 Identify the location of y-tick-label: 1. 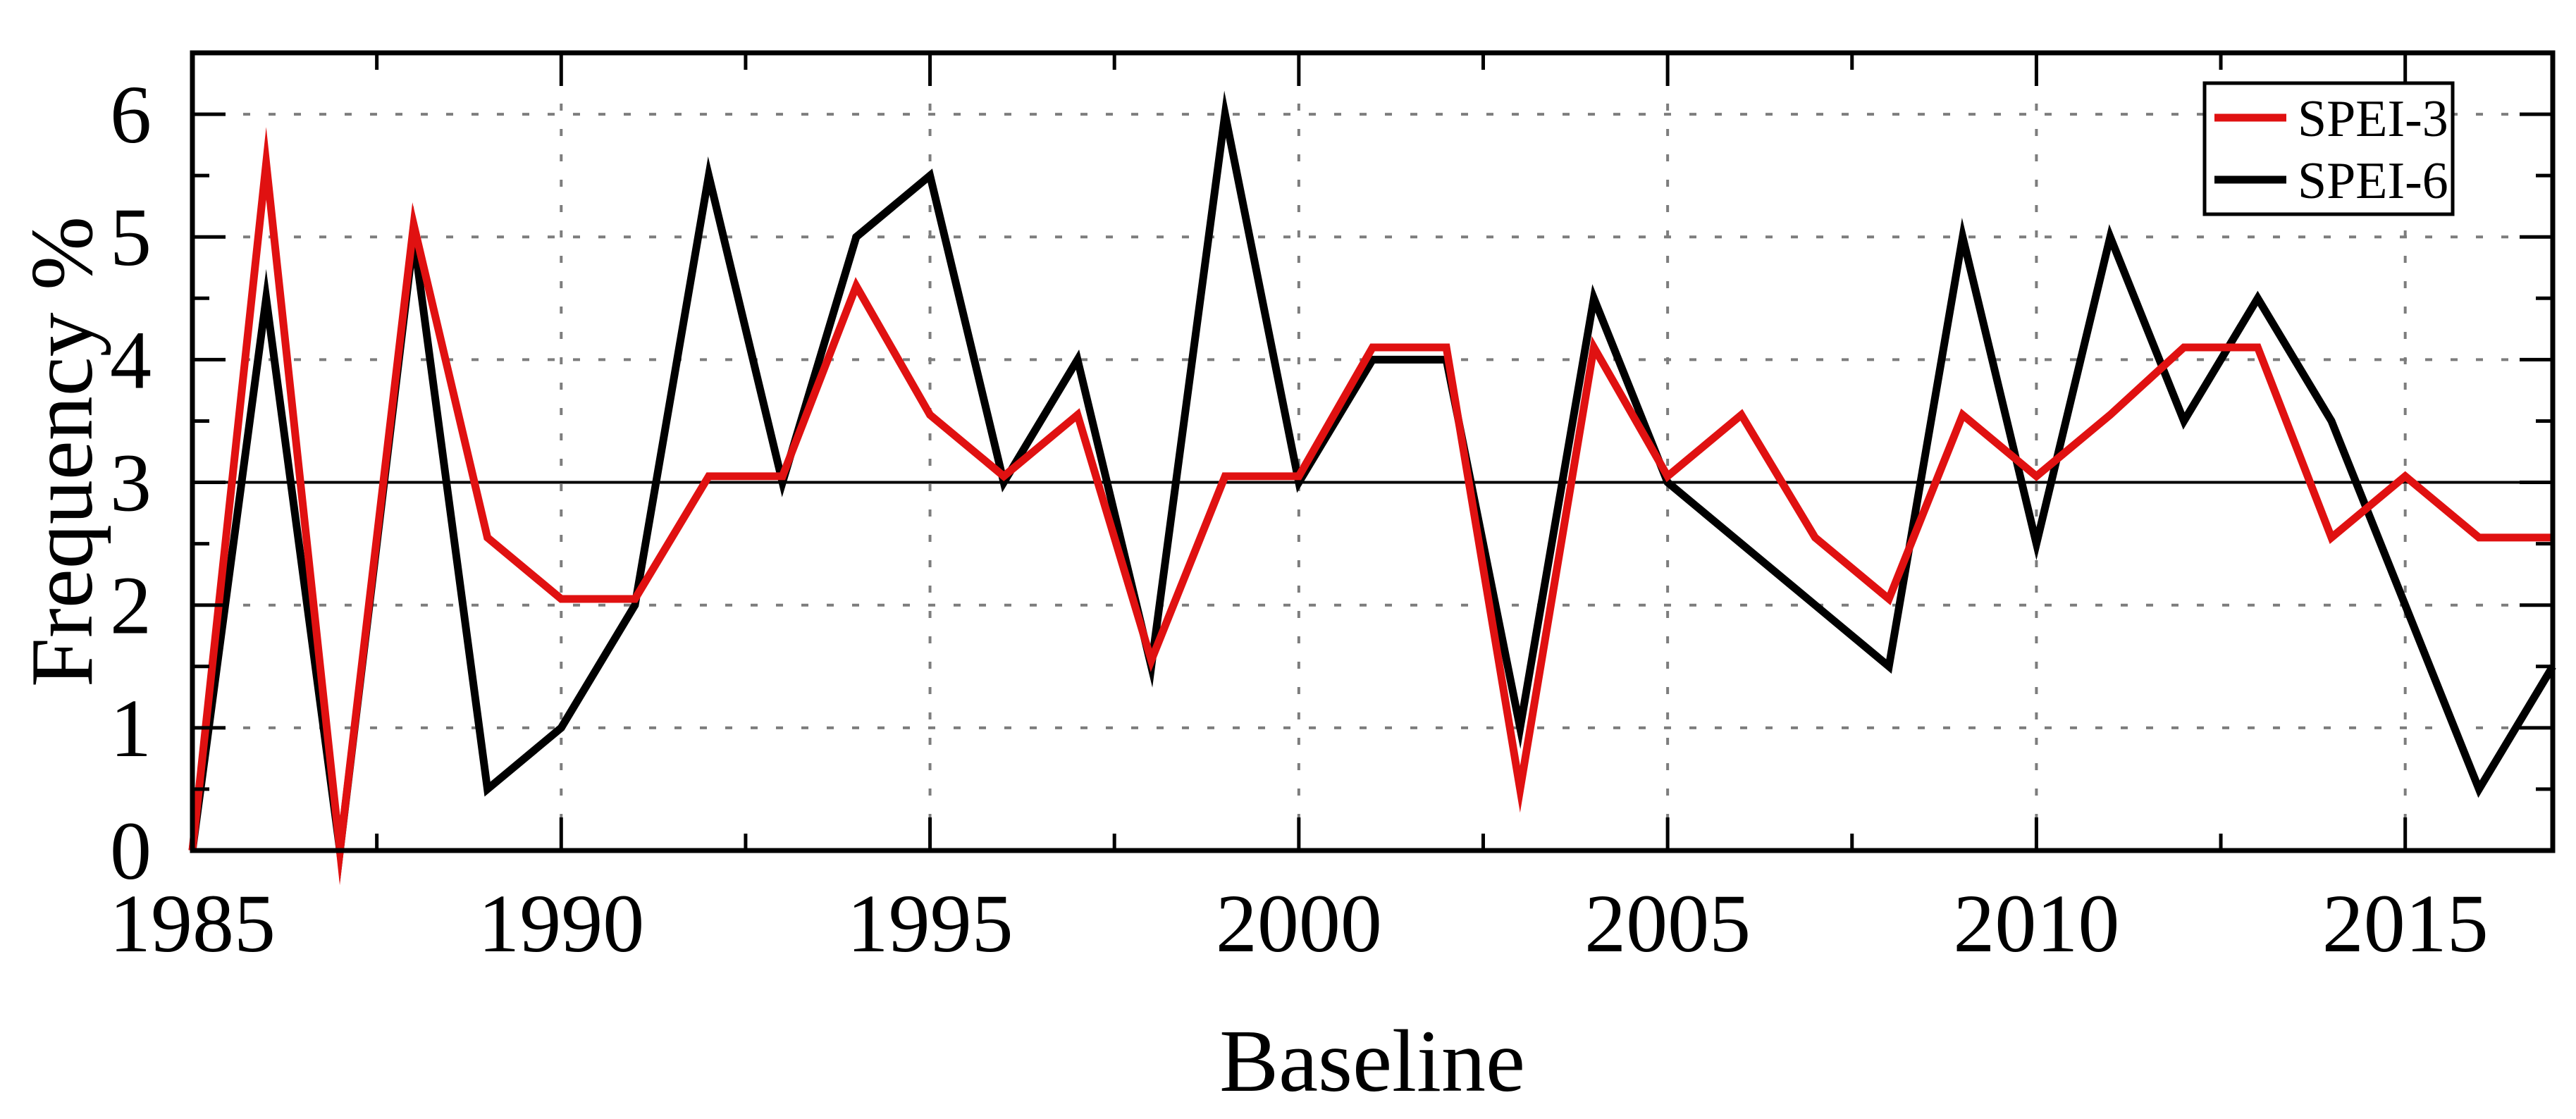
(131, 728).